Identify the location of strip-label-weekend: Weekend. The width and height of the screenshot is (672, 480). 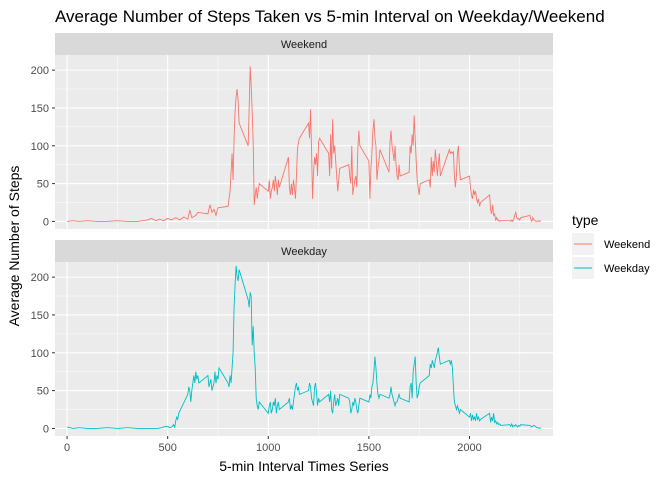
(304, 45).